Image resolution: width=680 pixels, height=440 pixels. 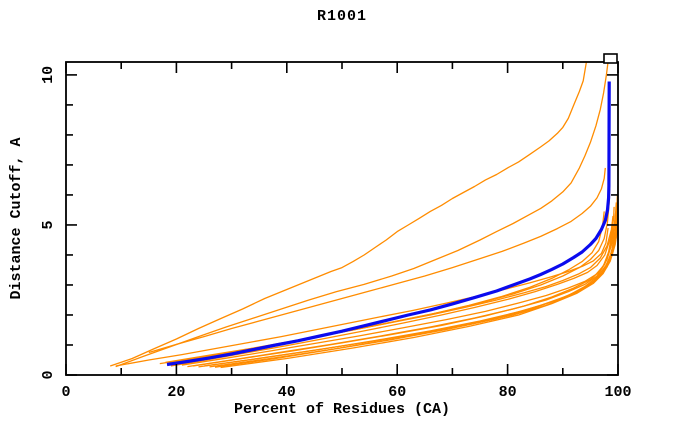 I want to click on y-tick-label: 0, so click(x=48, y=374).